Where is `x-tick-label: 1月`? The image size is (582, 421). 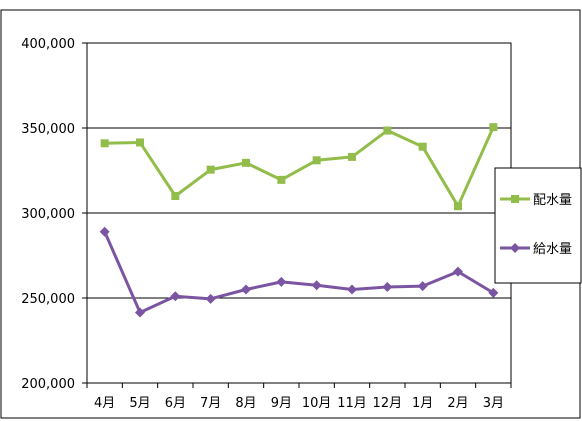 x-tick-label: 1月 is located at coordinates (422, 403).